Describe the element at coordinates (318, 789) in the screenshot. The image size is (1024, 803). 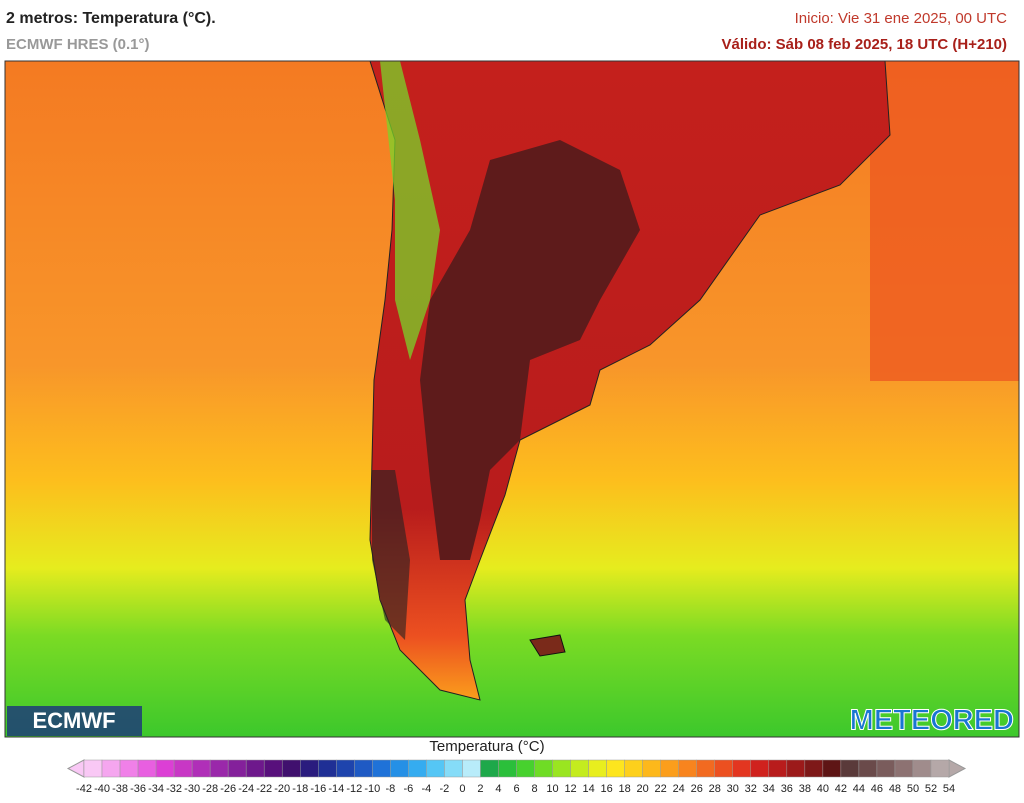
I see `colorbar-tick-label: -16` at that location.